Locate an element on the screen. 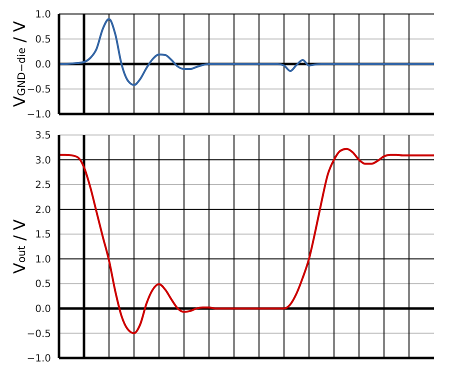  y-tick-label: 2.0 is located at coordinates (43, 210).